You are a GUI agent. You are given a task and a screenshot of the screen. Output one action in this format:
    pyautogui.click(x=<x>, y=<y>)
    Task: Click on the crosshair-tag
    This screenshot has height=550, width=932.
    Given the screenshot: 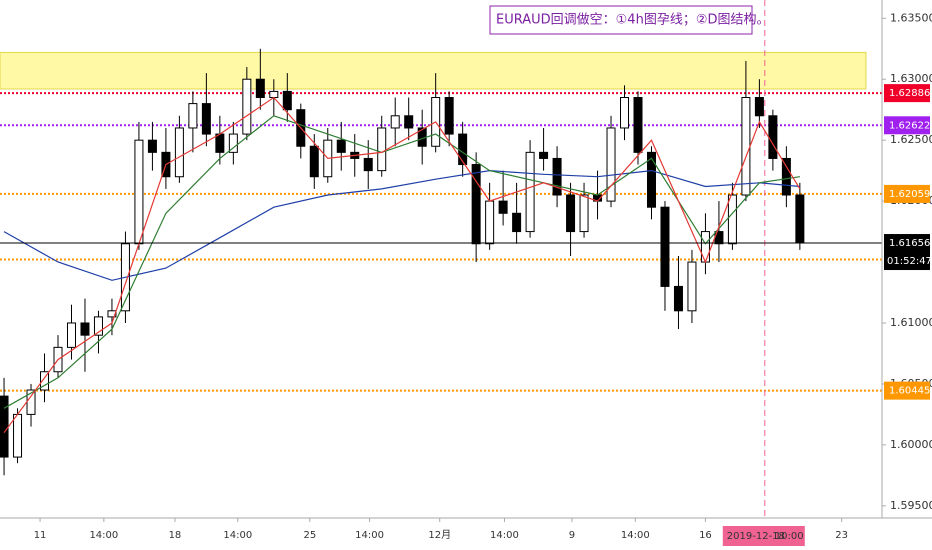 What is the action you would take?
    pyautogui.click(x=763, y=536)
    